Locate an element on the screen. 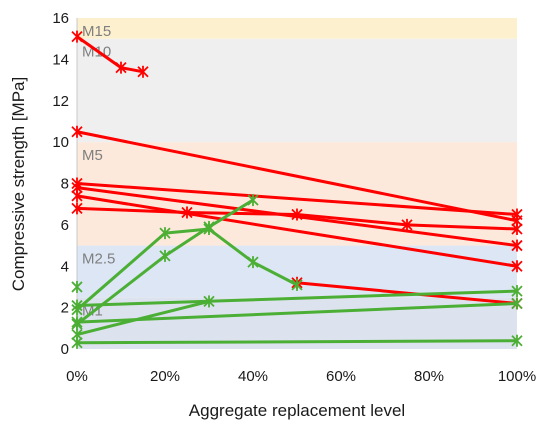  x-tick-labels: 0% 20% 40% 60% 80% 100% is located at coordinates (301, 376).